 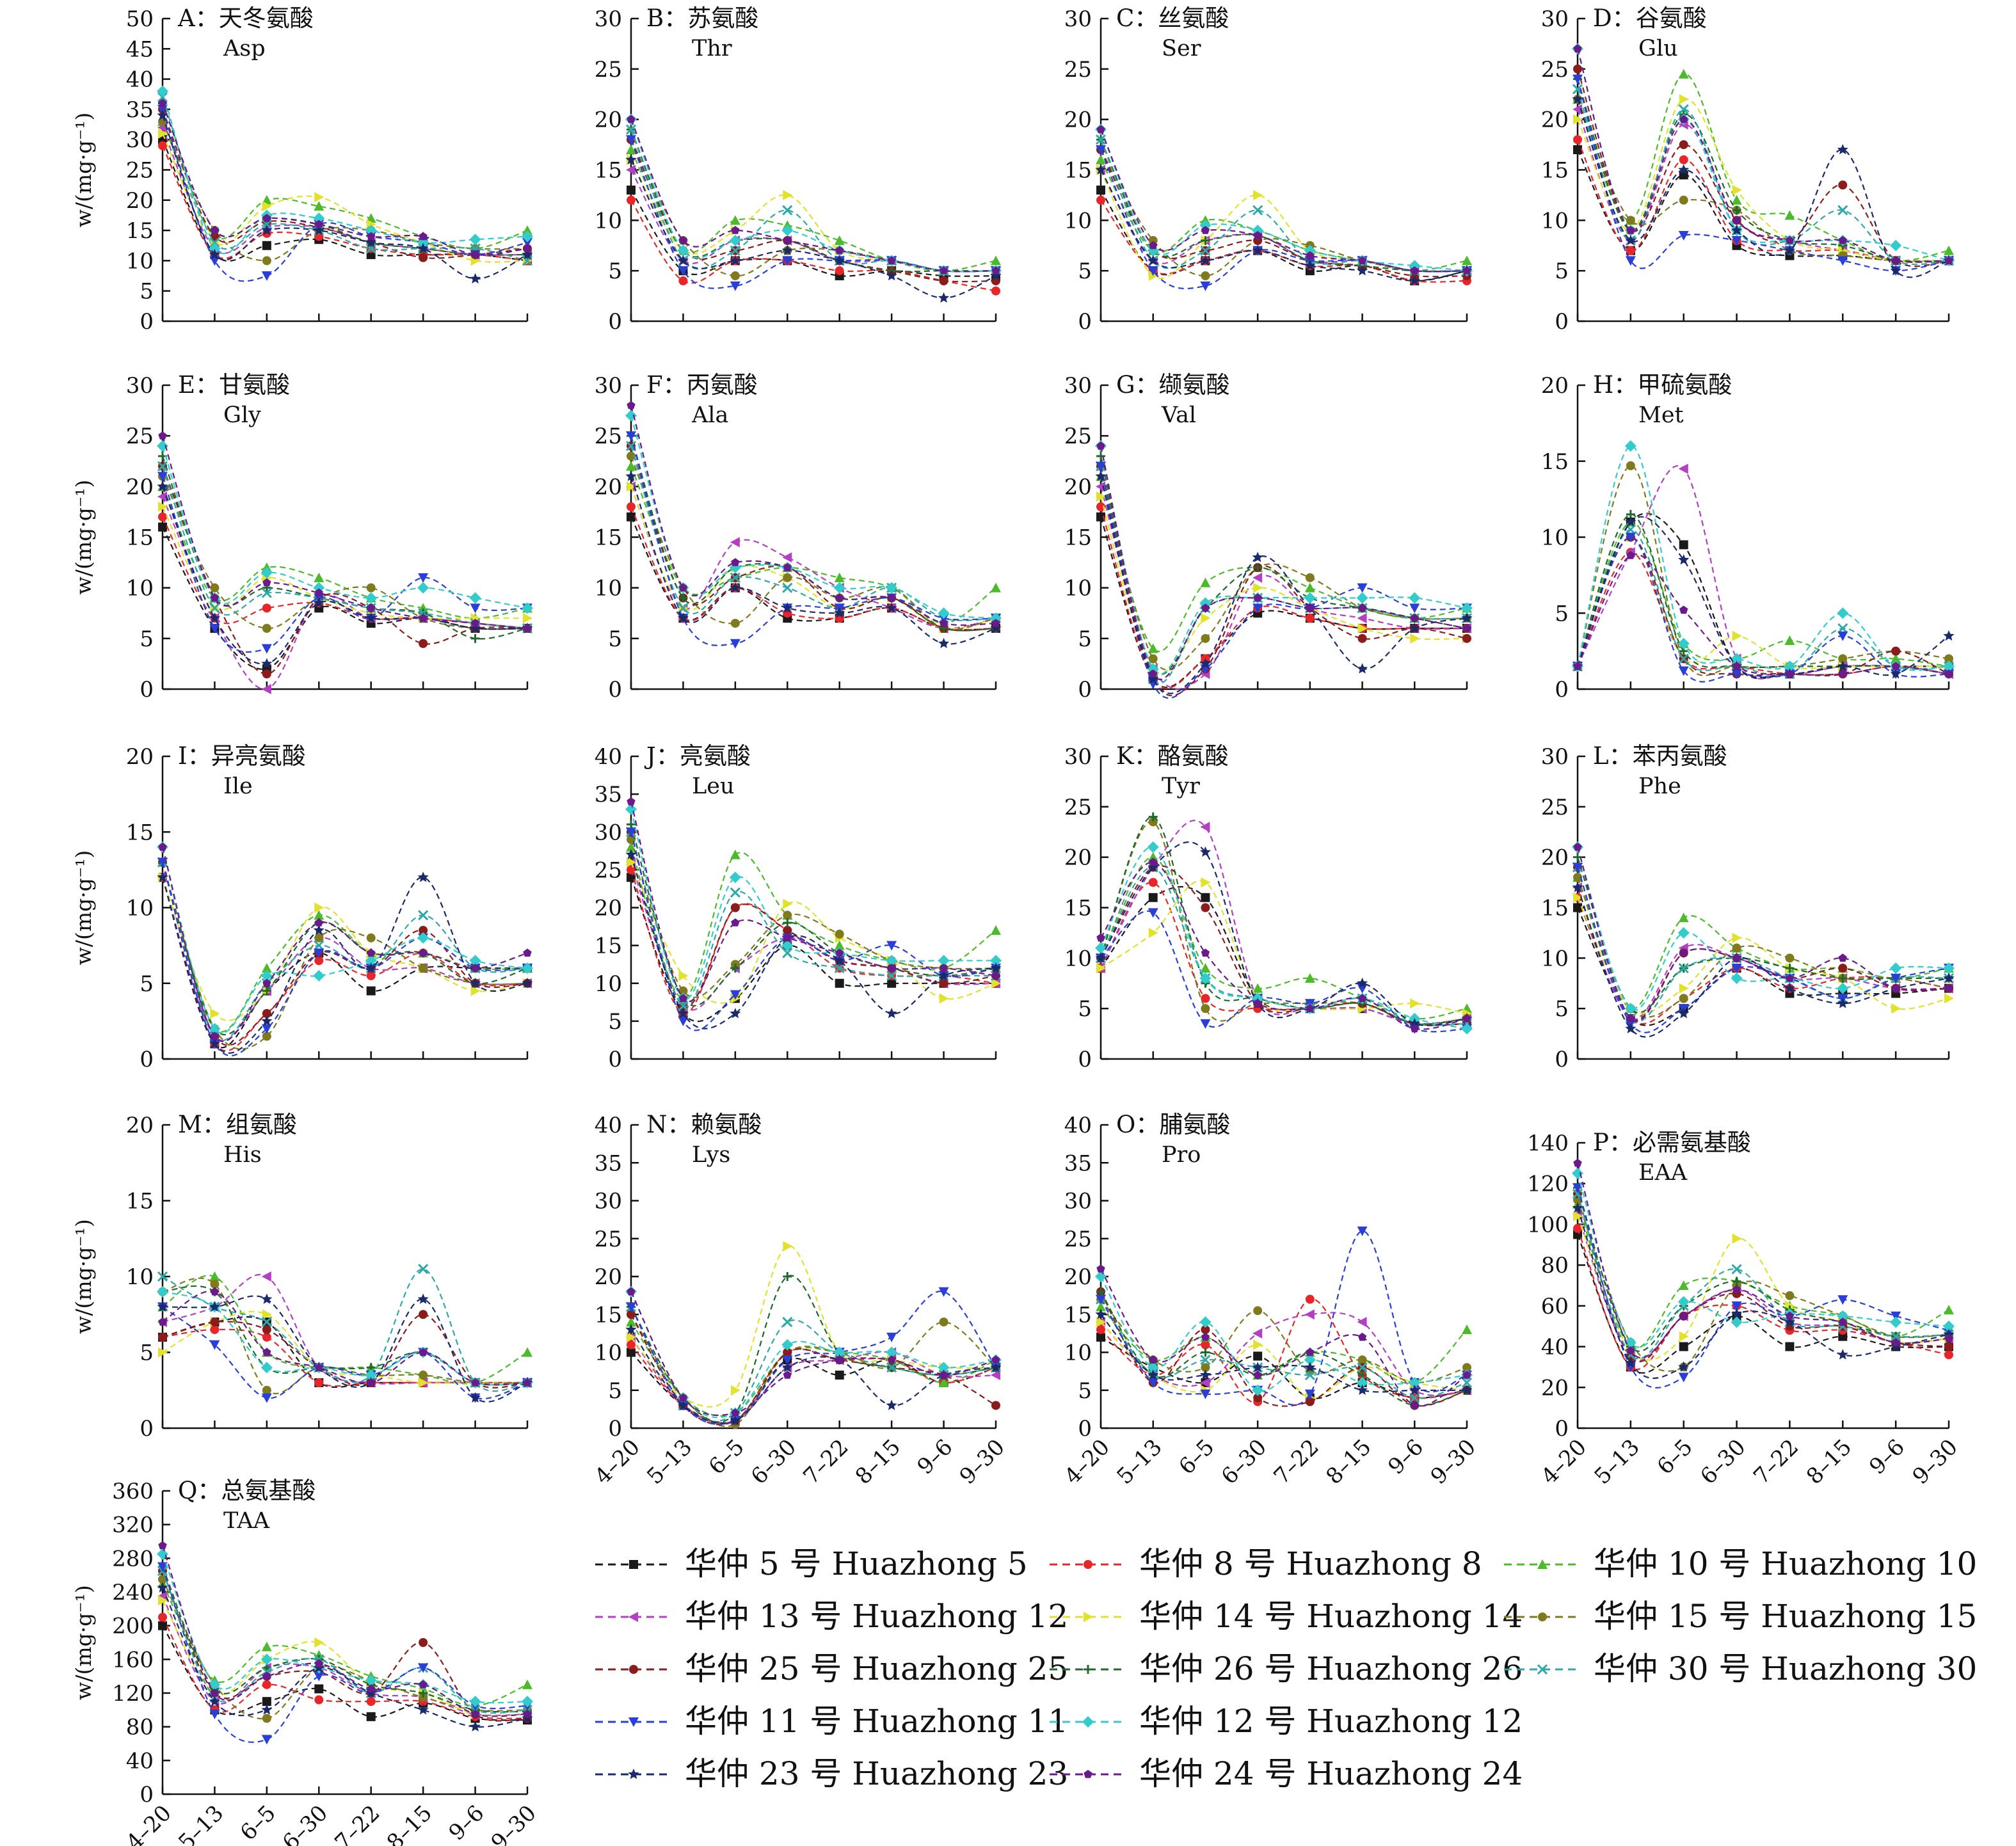 I want to click on y-tick-label: 30, so click(x=1555, y=19).